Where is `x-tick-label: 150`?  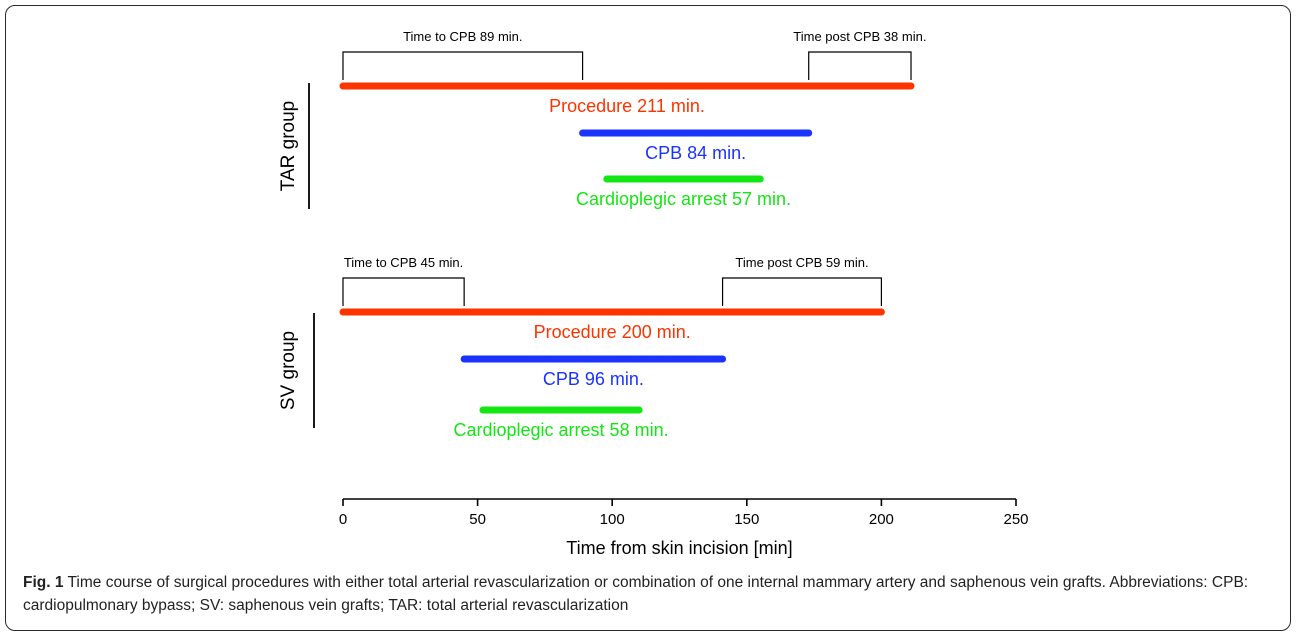 x-tick-label: 150 is located at coordinates (746, 519).